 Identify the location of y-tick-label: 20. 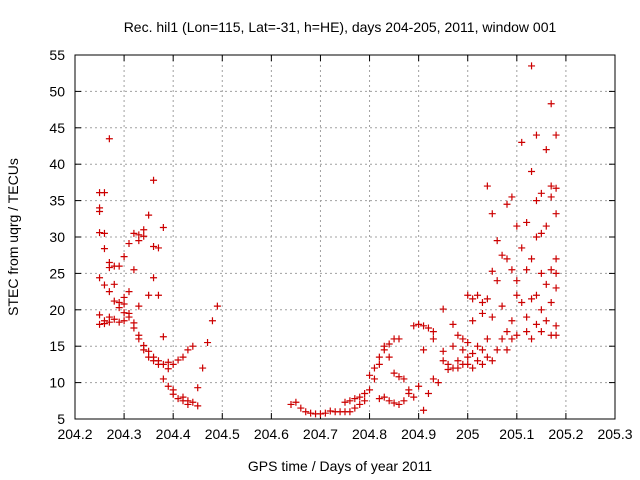
(57, 310).